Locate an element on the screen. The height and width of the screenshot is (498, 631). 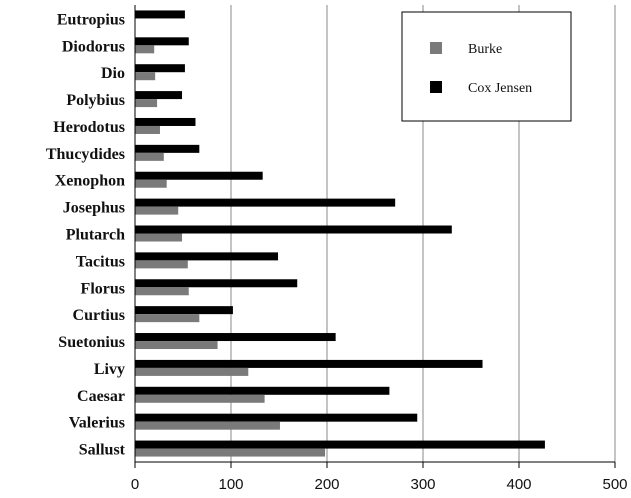
legend-swatch-cox-jensen is located at coordinates (436, 87).